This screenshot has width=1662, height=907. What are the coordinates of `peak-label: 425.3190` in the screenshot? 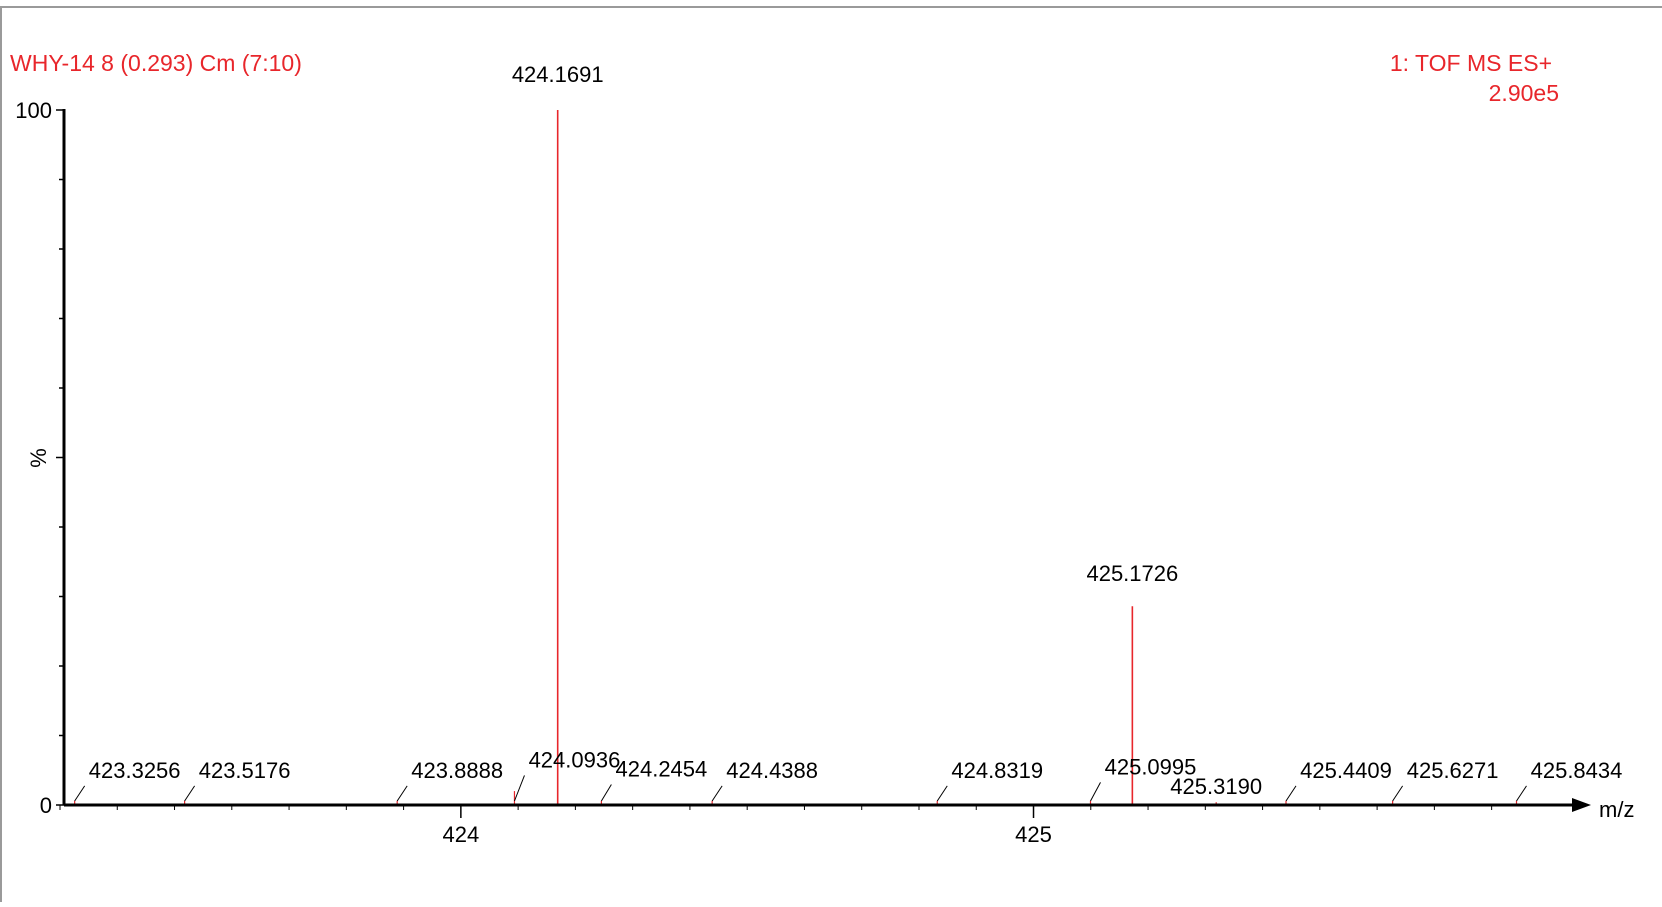 It's located at (1216, 786).